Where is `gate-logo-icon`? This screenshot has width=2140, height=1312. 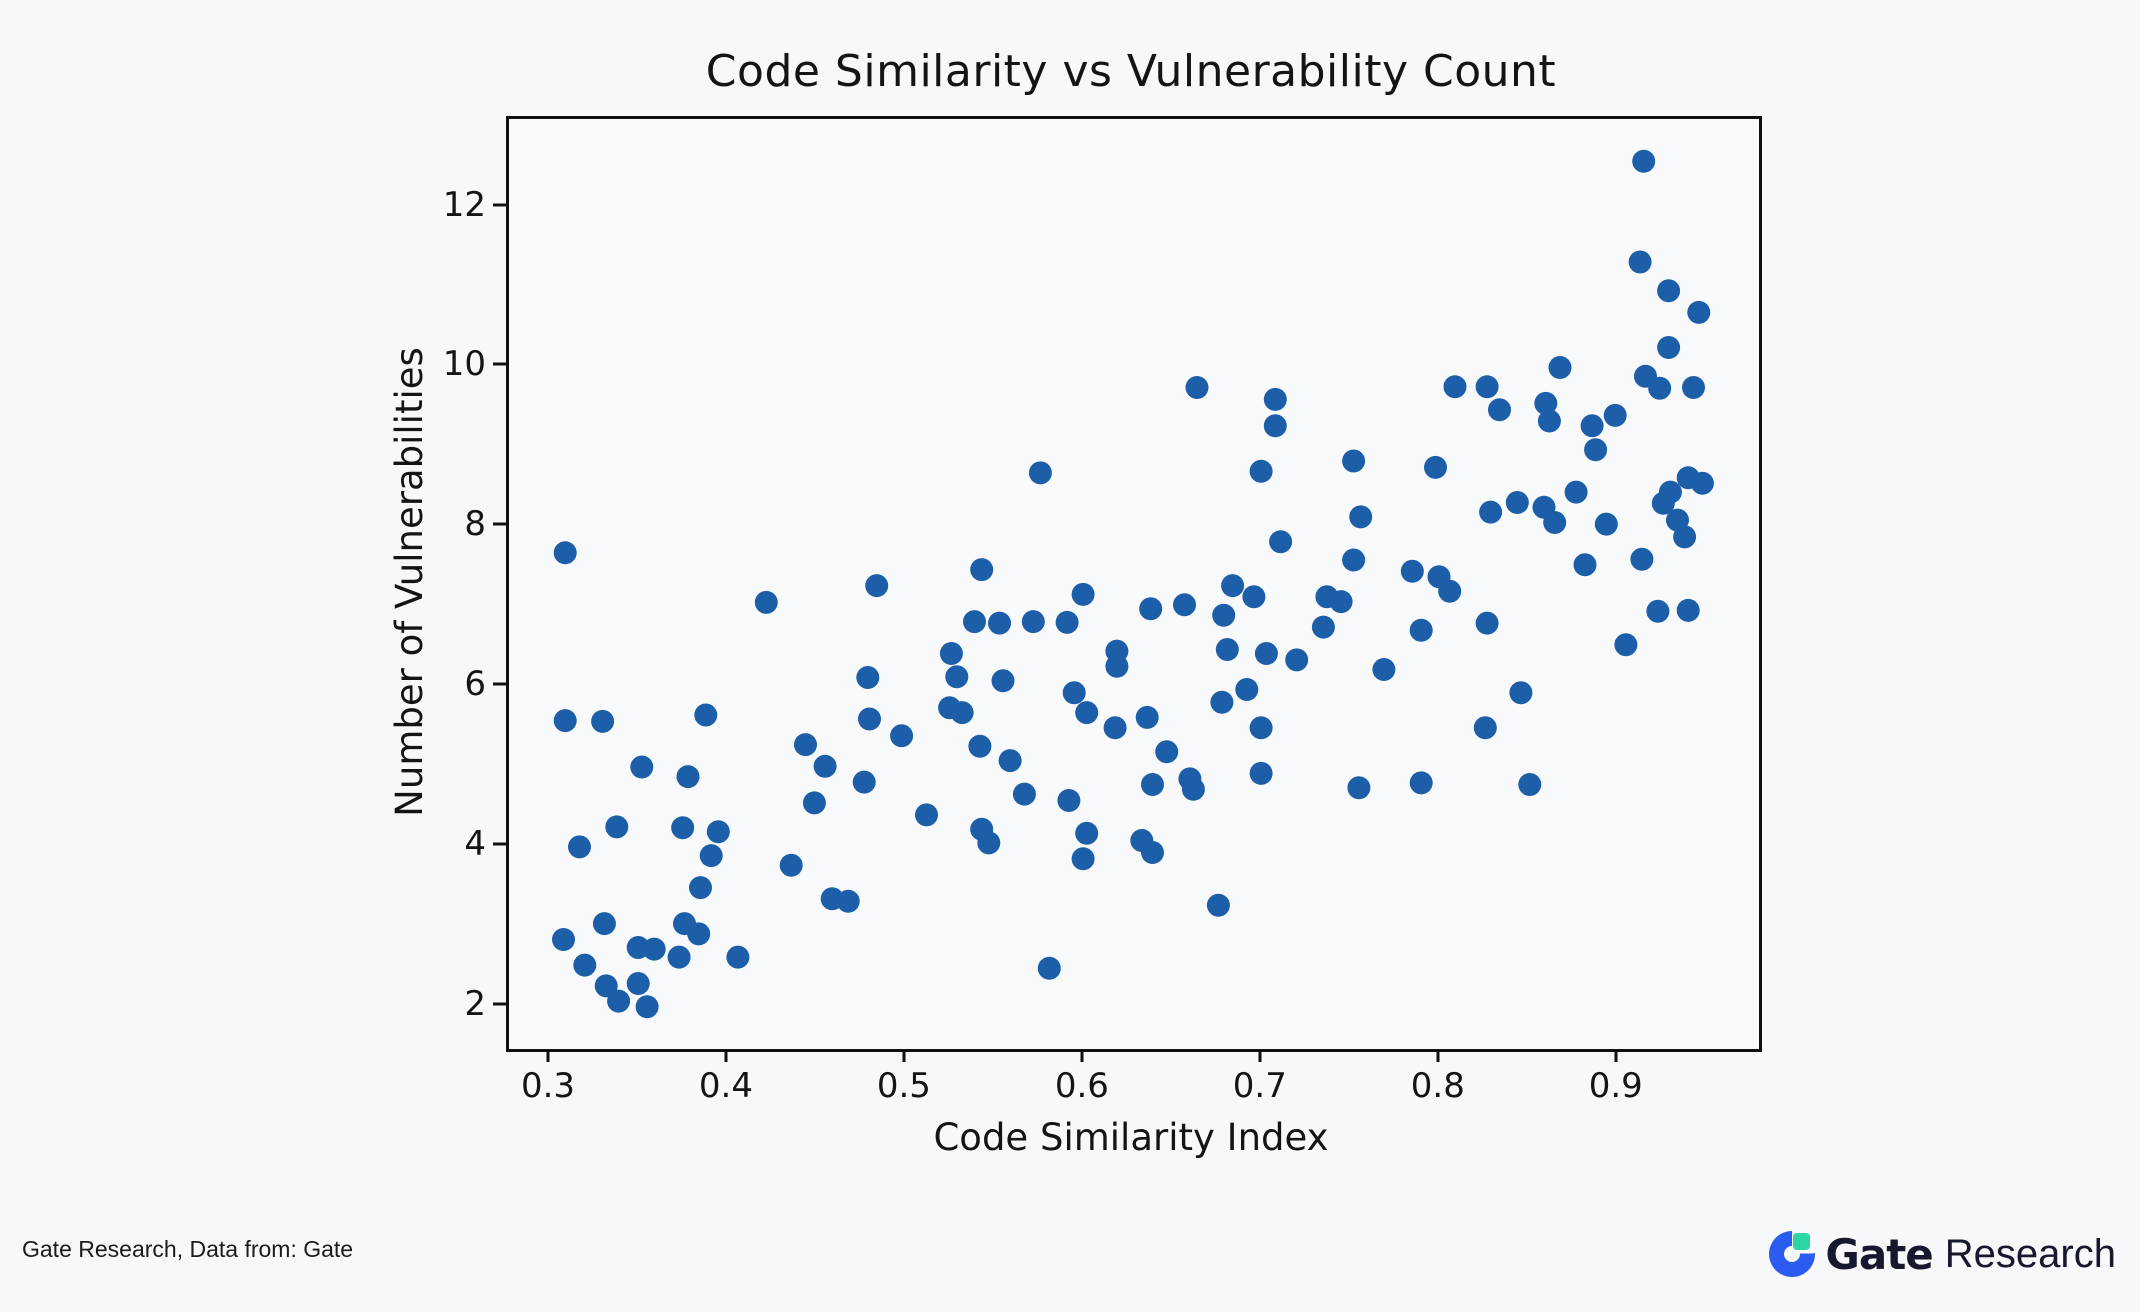 gate-logo-icon is located at coordinates (1792, 1254).